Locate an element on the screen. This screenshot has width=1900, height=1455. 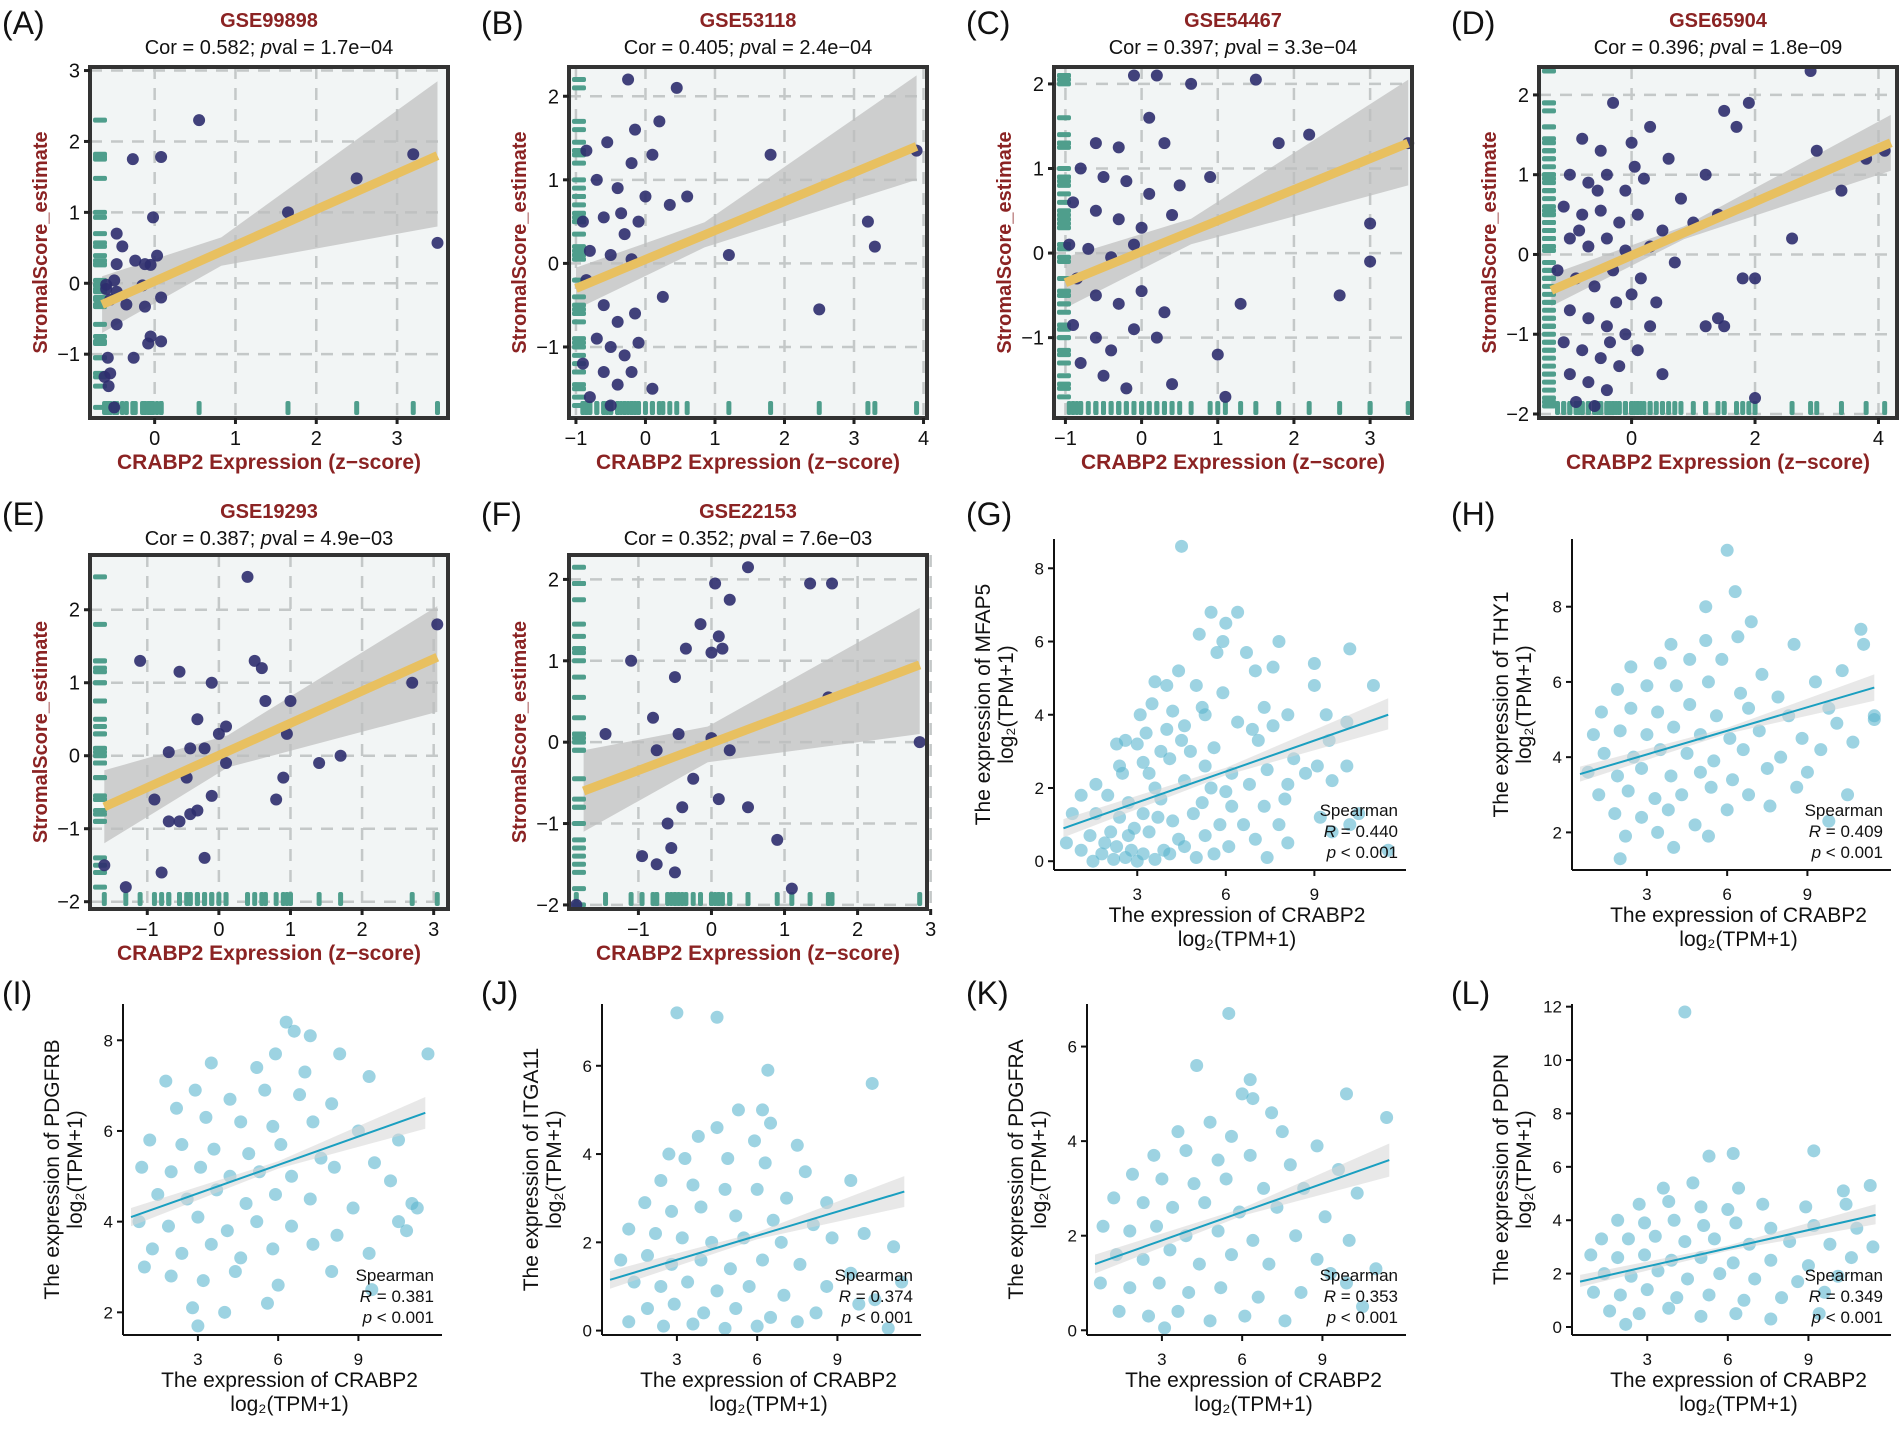
x-tick-label: 2 is located at coordinates (857, 930).